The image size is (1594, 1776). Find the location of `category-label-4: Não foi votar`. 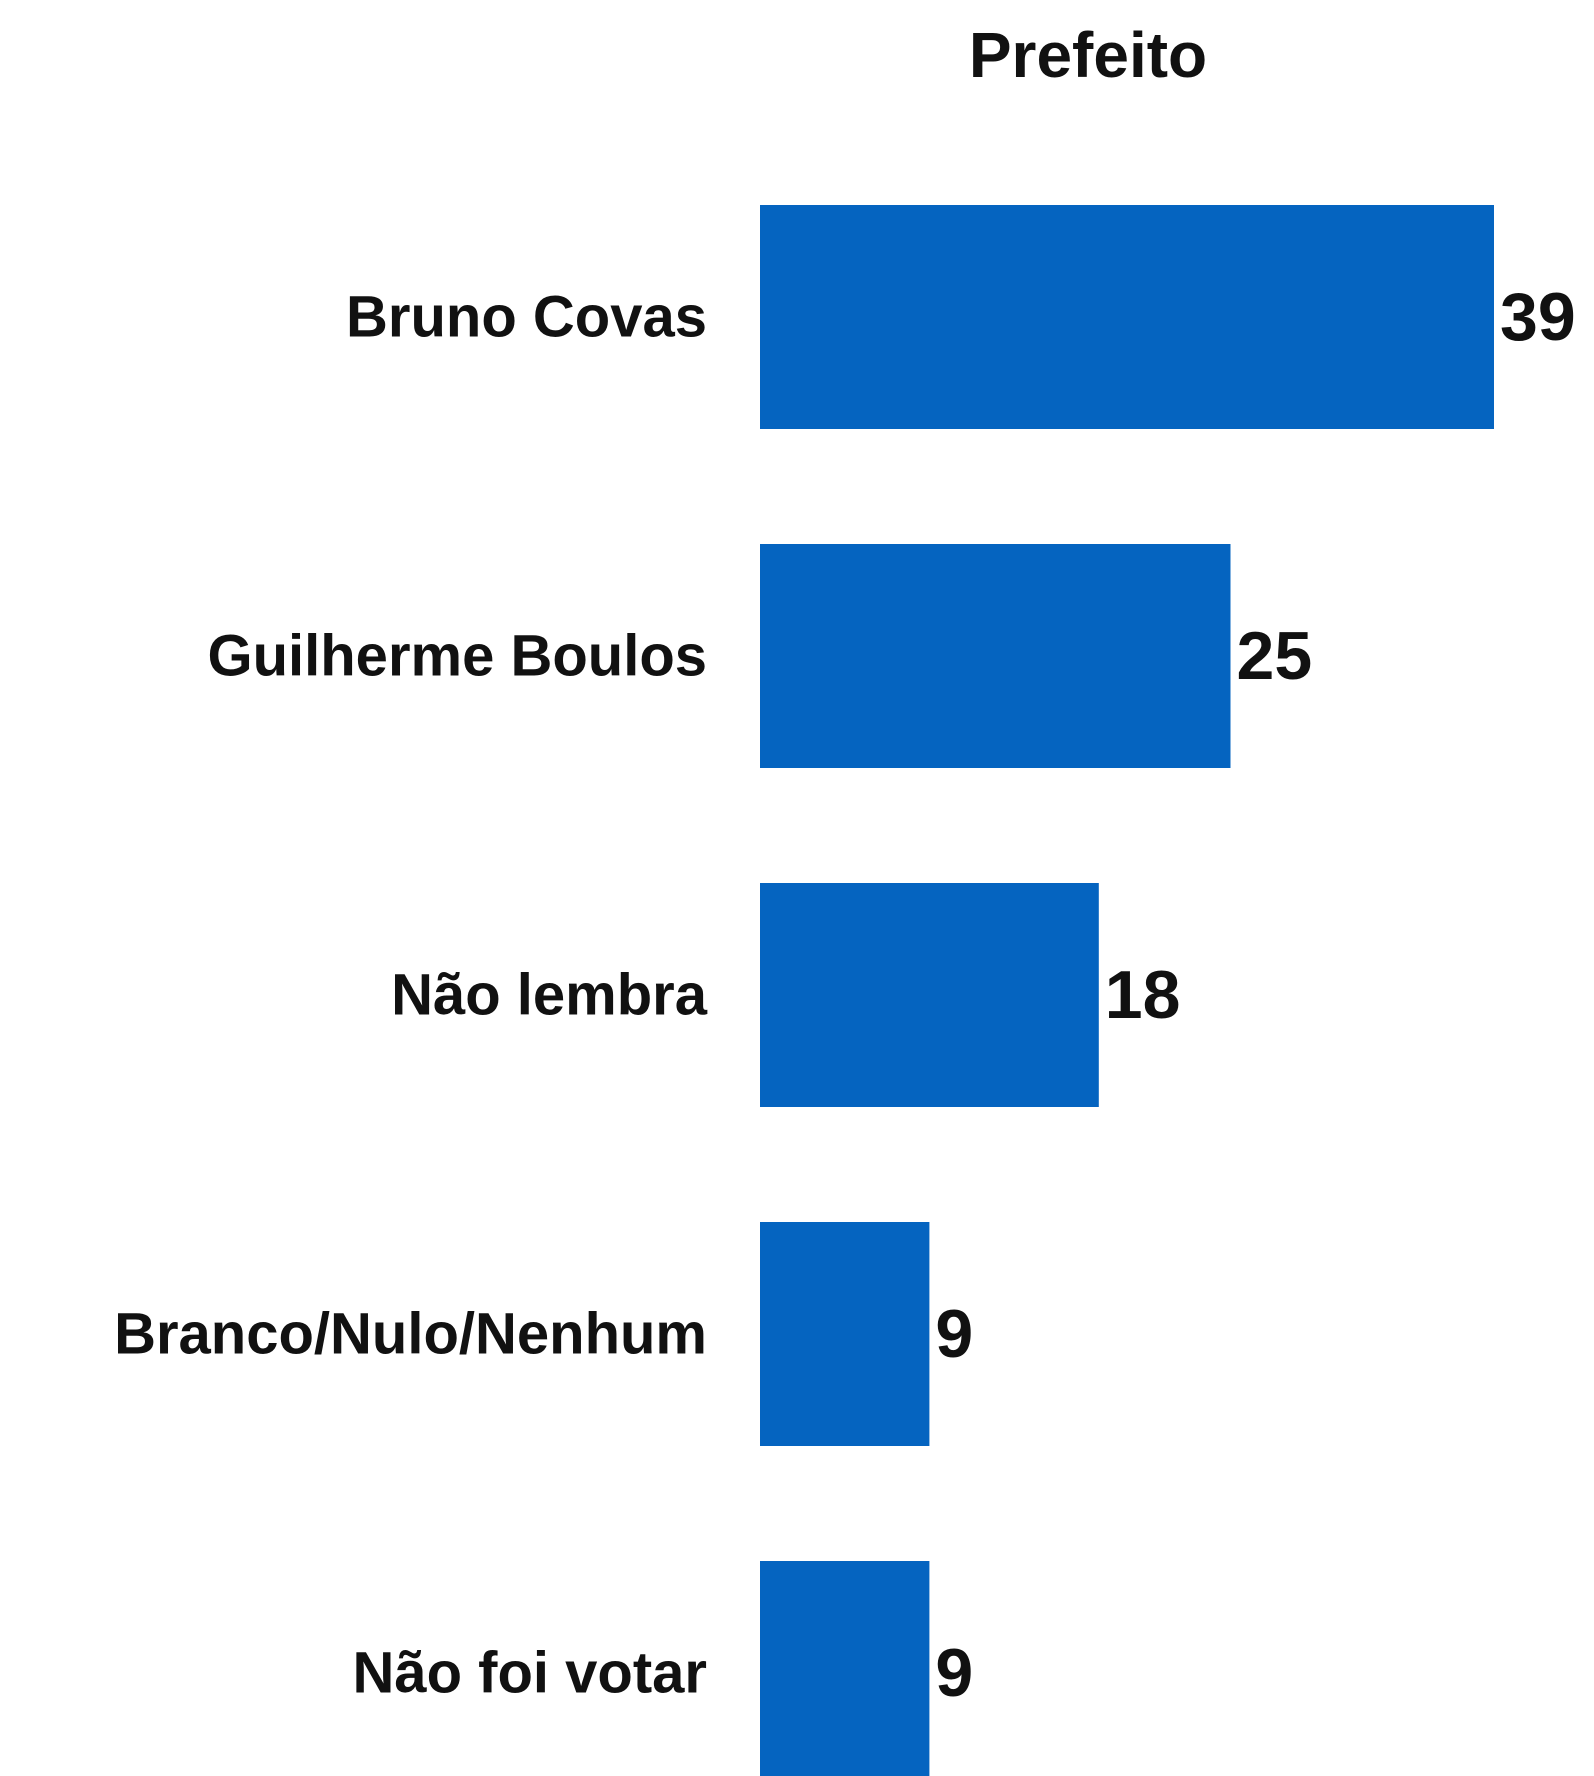

category-label-4: Não foi votar is located at coordinates (530, 1673).